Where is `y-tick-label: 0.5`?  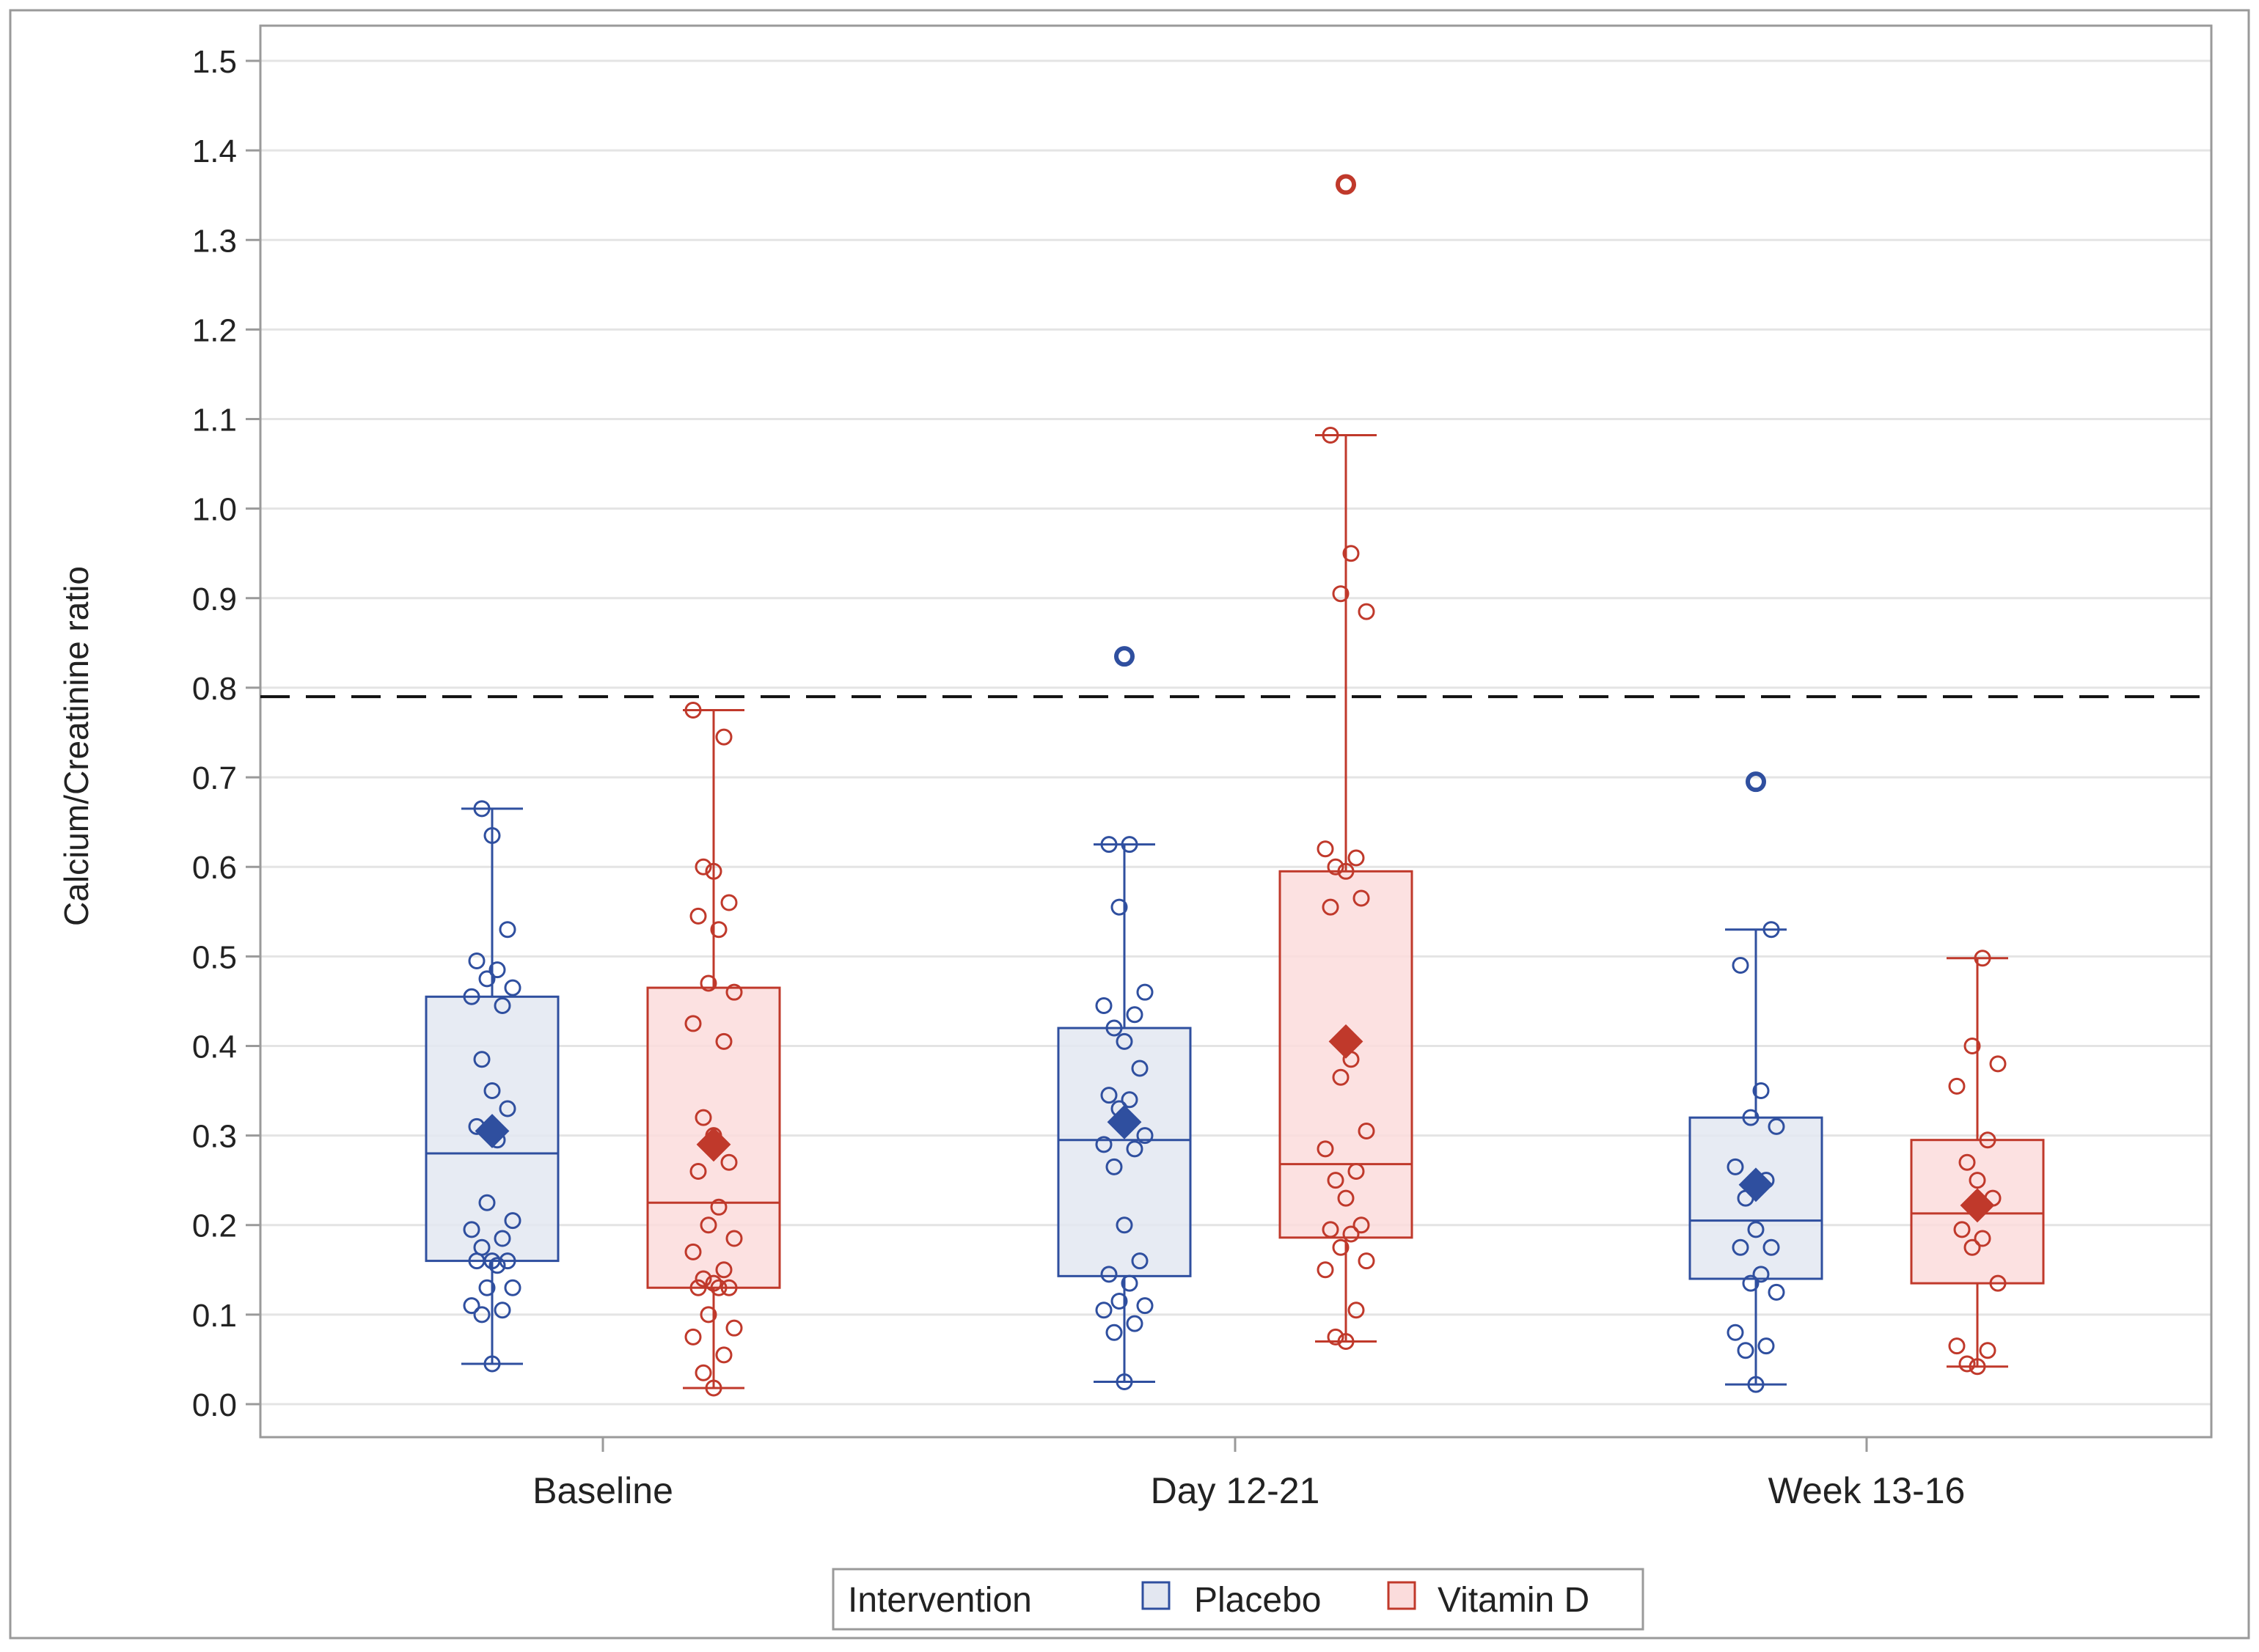
y-tick-label: 0.5 is located at coordinates (215, 957).